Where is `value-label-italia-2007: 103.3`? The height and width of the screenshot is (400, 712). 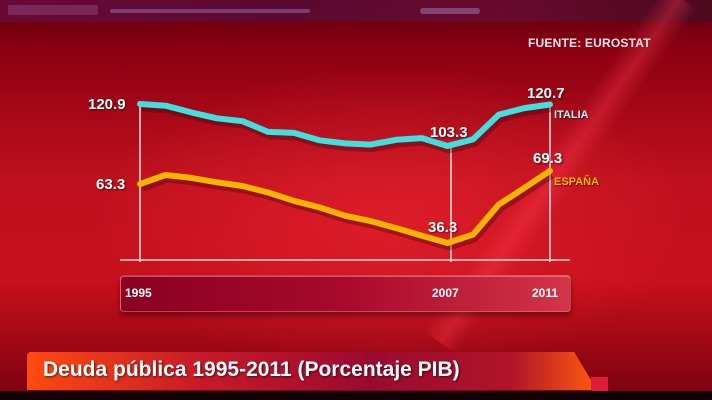 value-label-italia-2007: 103.3 is located at coordinates (449, 132).